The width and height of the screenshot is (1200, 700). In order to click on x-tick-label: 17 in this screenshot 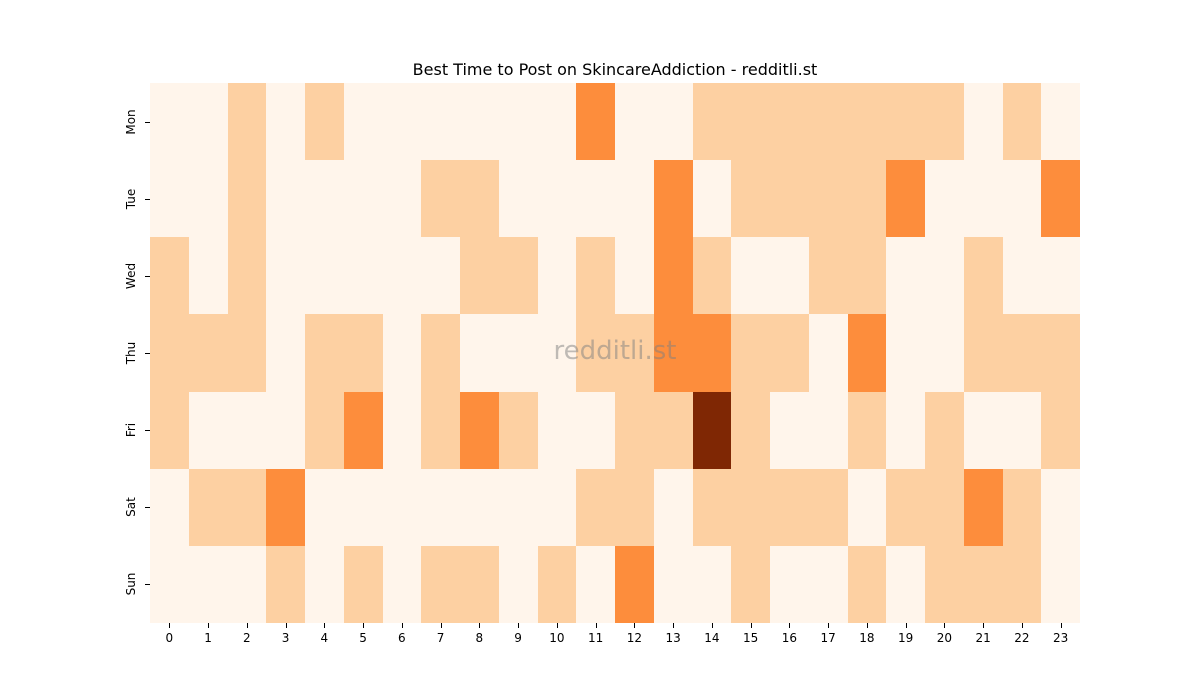, I will do `click(828, 638)`.